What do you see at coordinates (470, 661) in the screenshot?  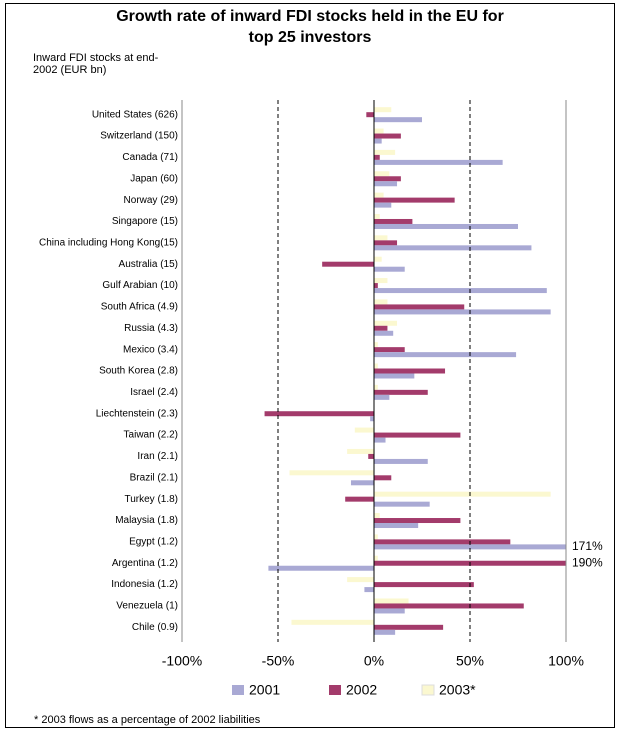 I see `x-tick-label: 50%` at bounding box center [470, 661].